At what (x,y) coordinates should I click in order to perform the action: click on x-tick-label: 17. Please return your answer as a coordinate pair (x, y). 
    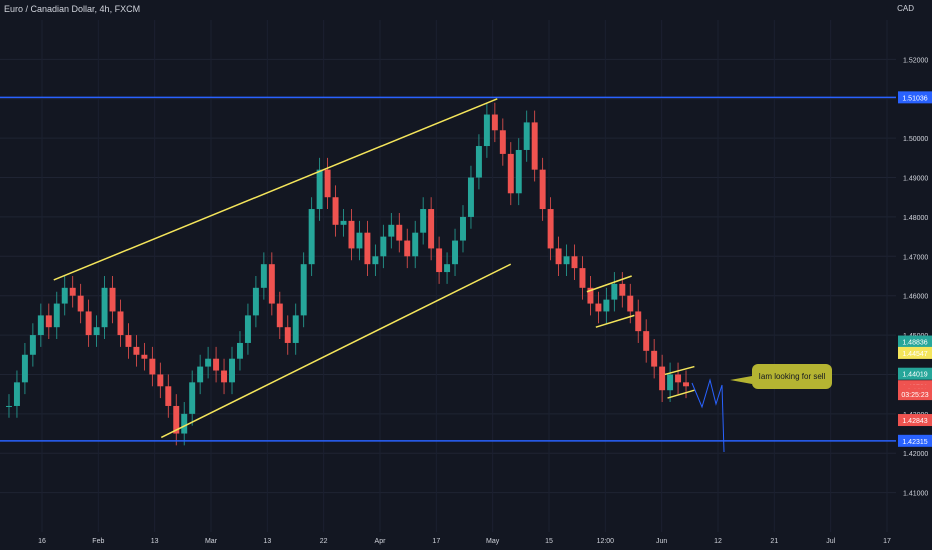
    Looking at the image, I should click on (436, 541).